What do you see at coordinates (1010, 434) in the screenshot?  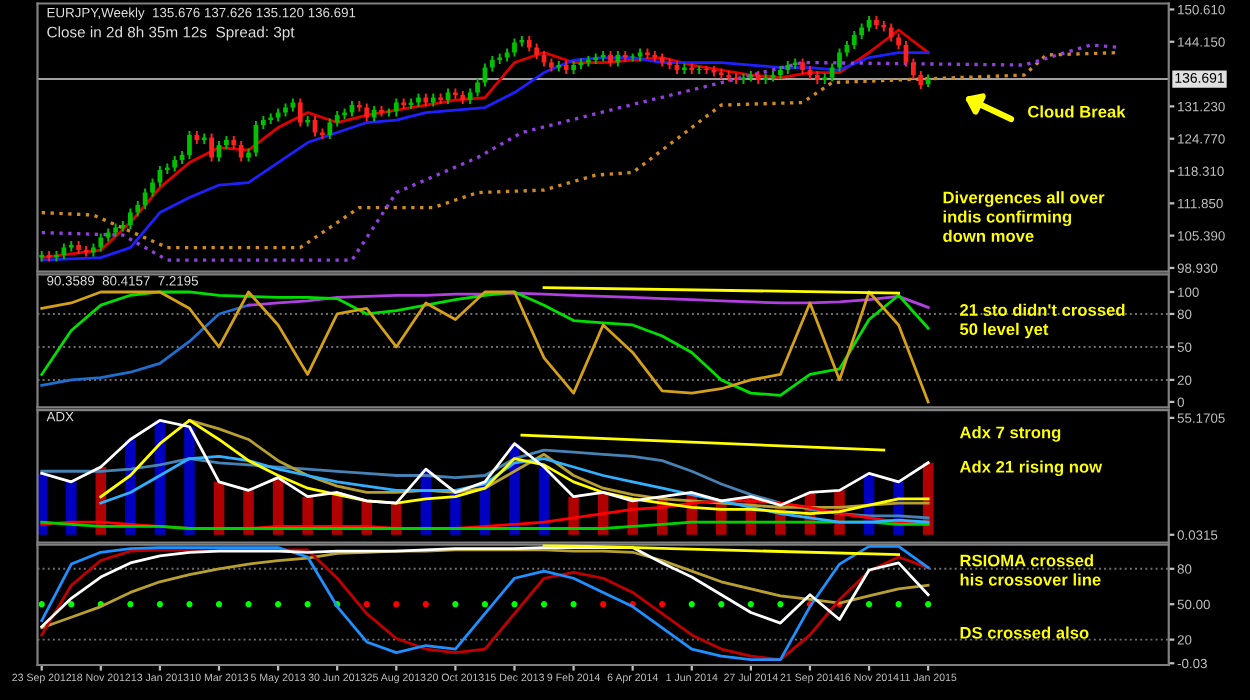 I see `annotation: Adx 7 strong` at bounding box center [1010, 434].